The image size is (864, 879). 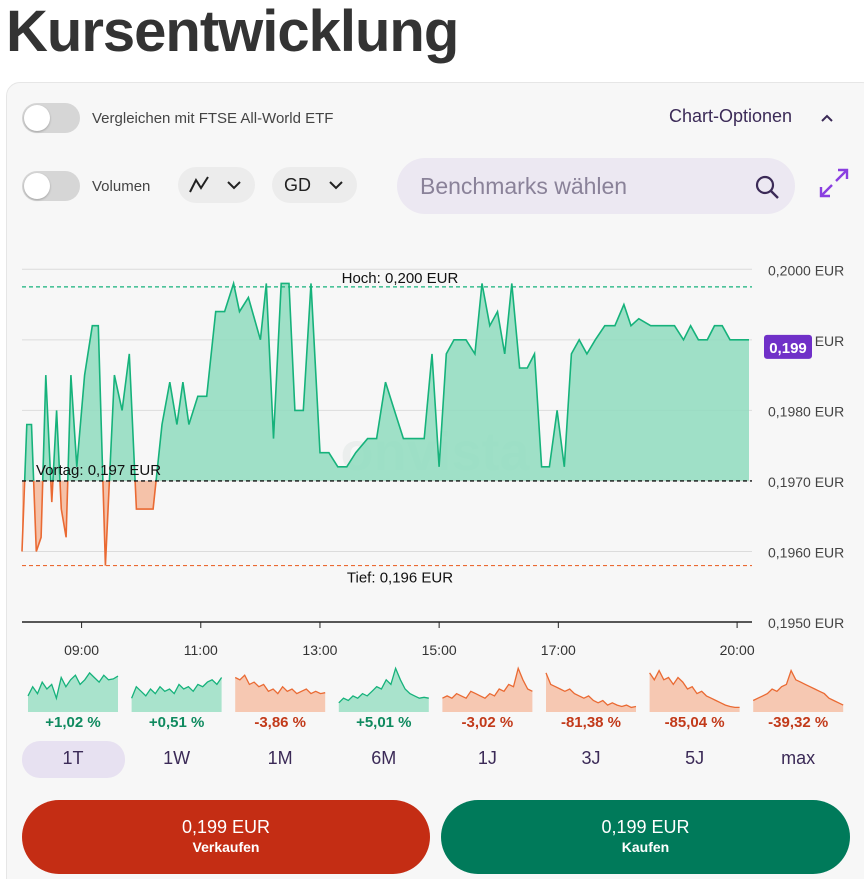 I want to click on previous-close-label: Vortag: 0,197 EUR, so click(x=98, y=470).